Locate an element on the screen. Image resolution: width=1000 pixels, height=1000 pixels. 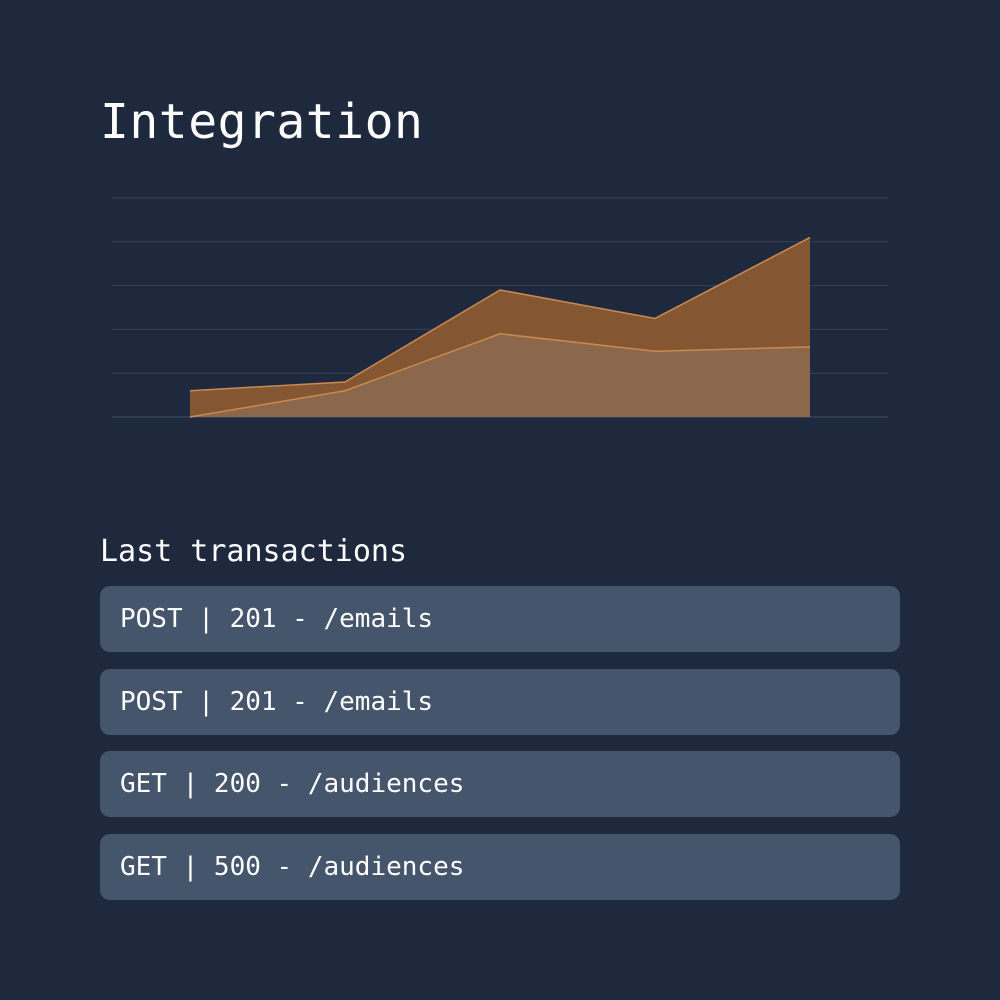
transaction-label: GET | 500 - /audiences is located at coordinates (292, 866).